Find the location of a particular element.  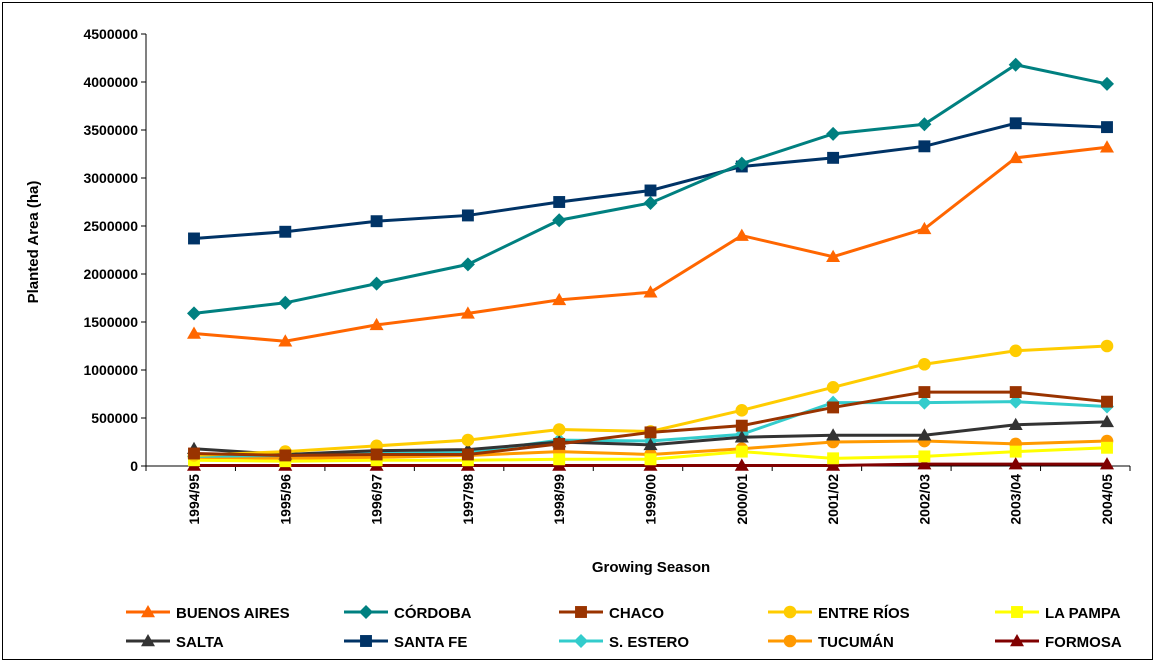

legend-item-buenos-aires: BUENOS AIRES is located at coordinates (208, 613).